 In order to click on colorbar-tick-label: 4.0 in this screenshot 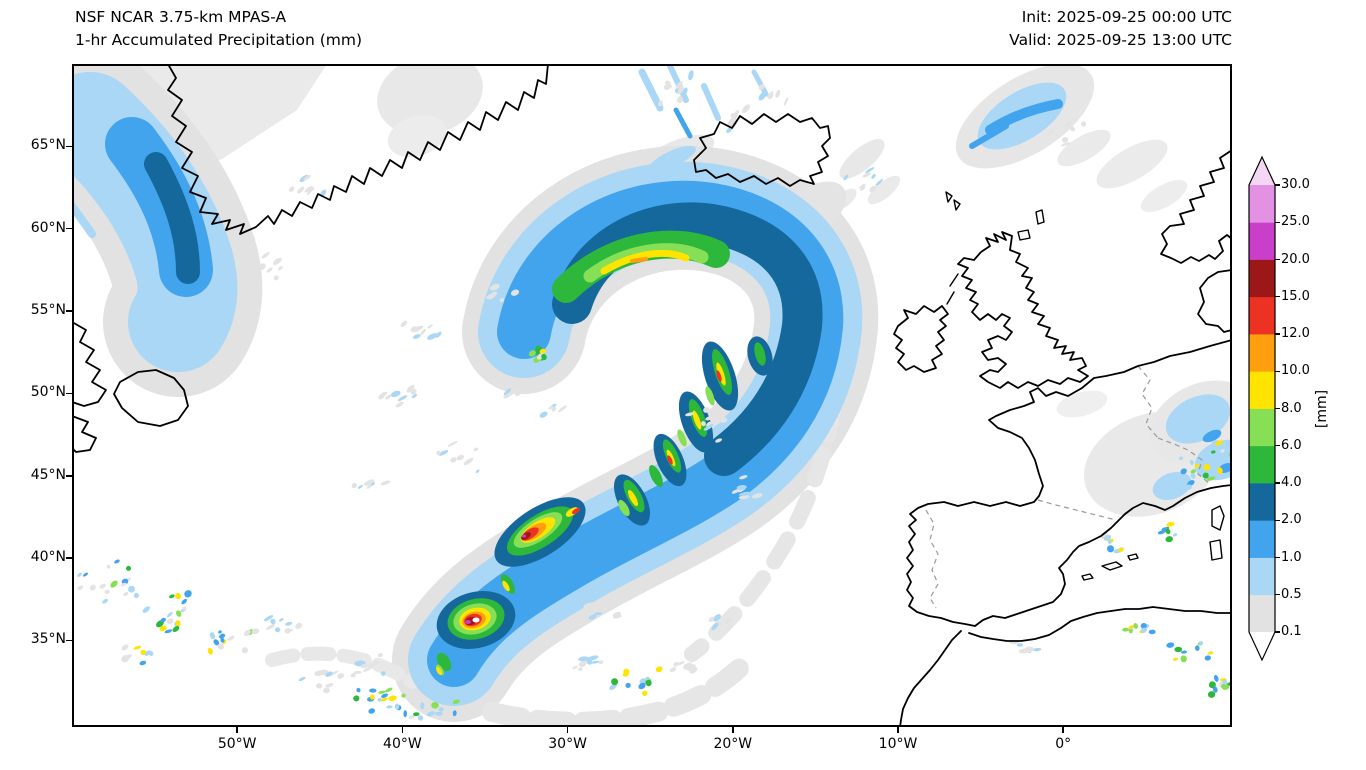, I will do `click(1291, 482)`.